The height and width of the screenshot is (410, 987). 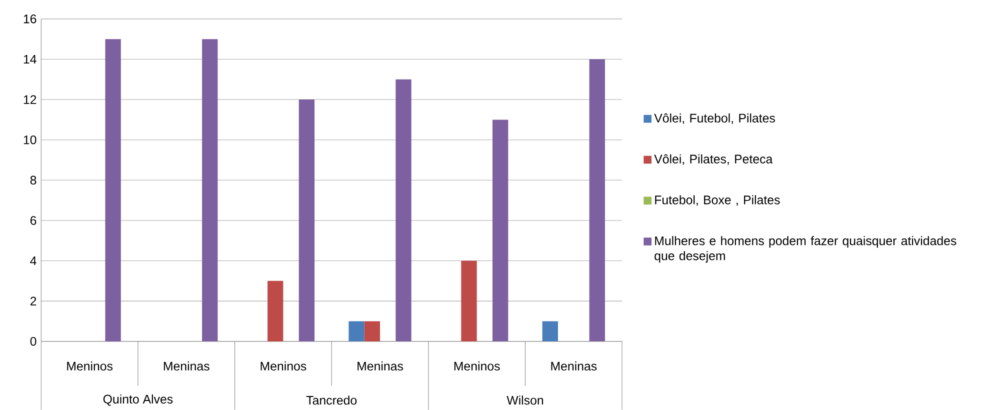 I want to click on legend-label: Mulheres e homens podem fazer quaisquer atividades que desejem, so click(x=805, y=249).